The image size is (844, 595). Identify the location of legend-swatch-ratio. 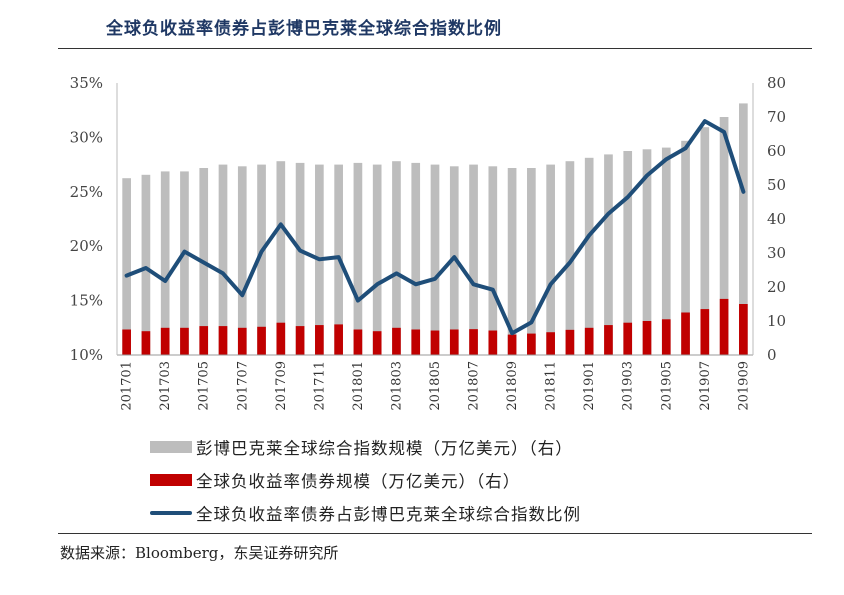
(171, 512).